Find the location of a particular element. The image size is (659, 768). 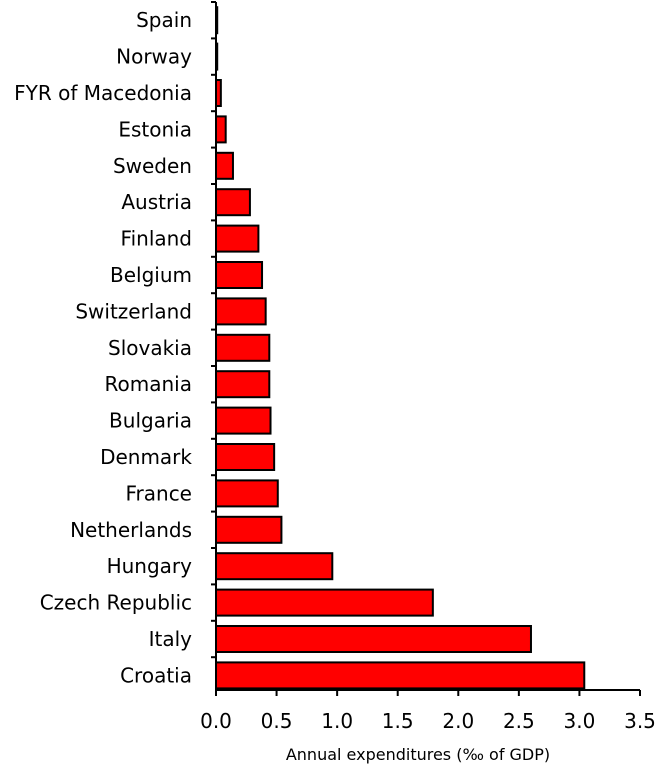

category-label: Spain is located at coordinates (164, 20).